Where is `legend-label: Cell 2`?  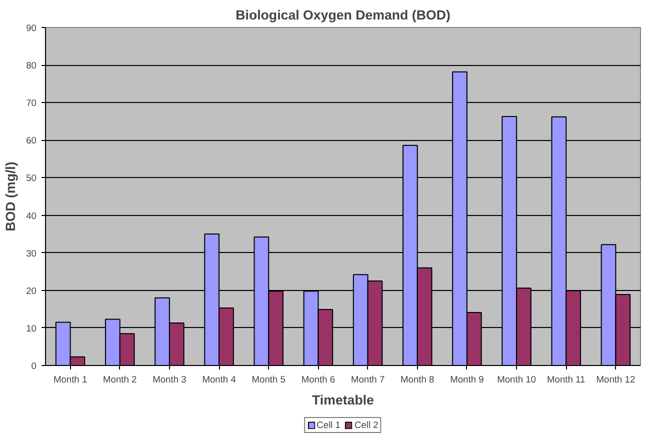
legend-label: Cell 2 is located at coordinates (366, 425).